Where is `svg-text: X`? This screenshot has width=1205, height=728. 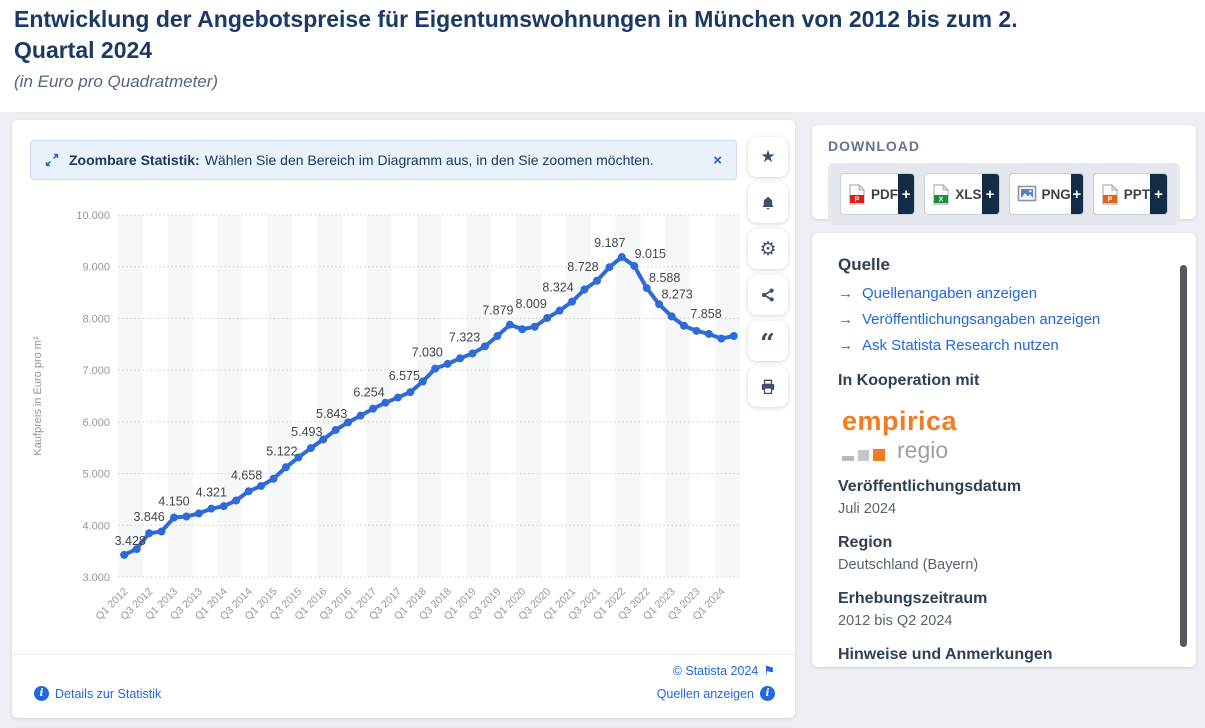
svg-text: X is located at coordinates (941, 199).